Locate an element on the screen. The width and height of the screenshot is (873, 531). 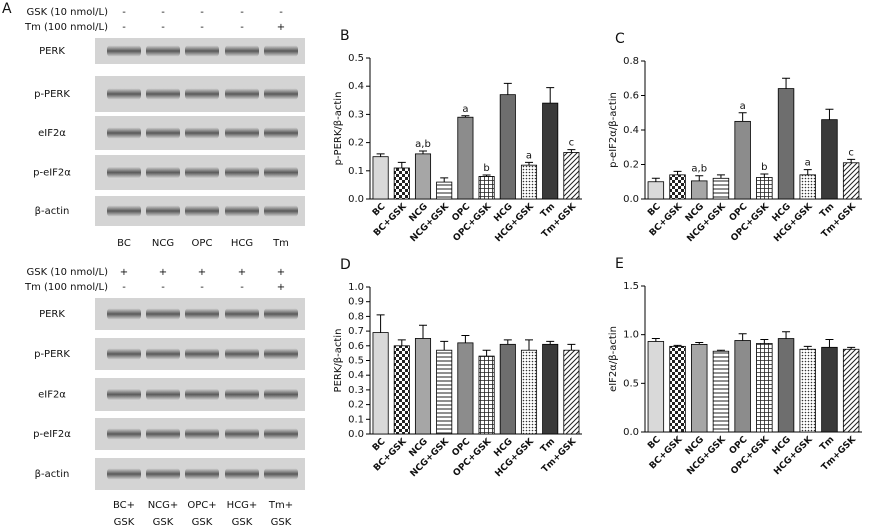
y-axis-title: eIF2α/β-actin is located at coordinates (613, 359).